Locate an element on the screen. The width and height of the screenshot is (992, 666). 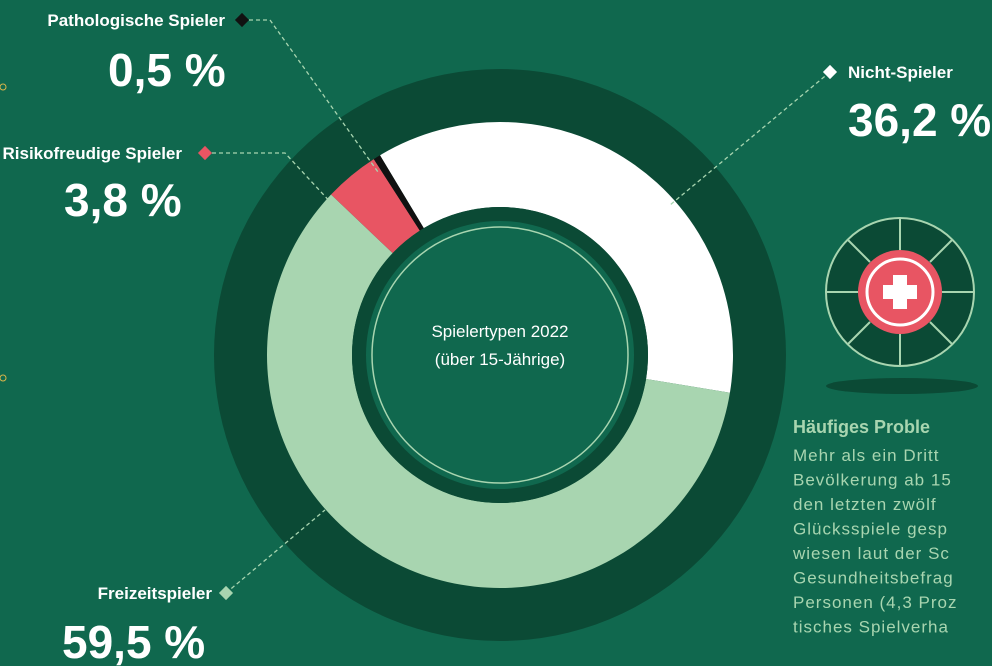
center-text: (über 15-Jährige) is located at coordinates (500, 359).